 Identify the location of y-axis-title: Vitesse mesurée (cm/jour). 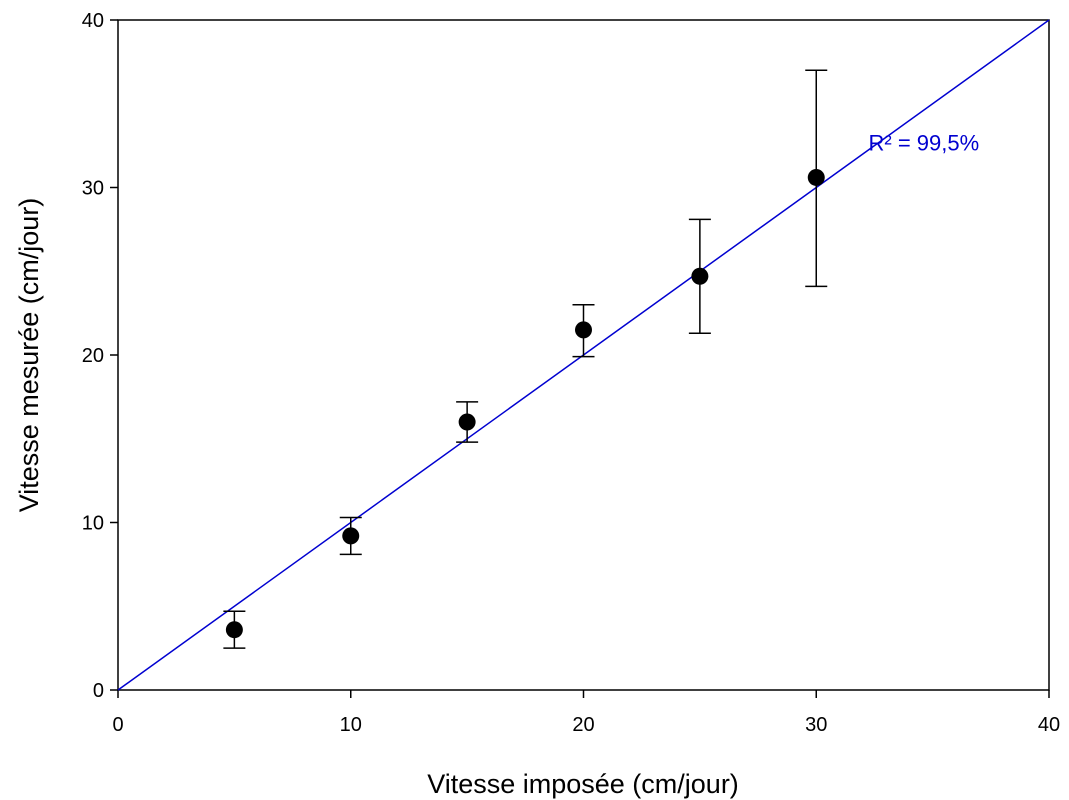
(29, 355).